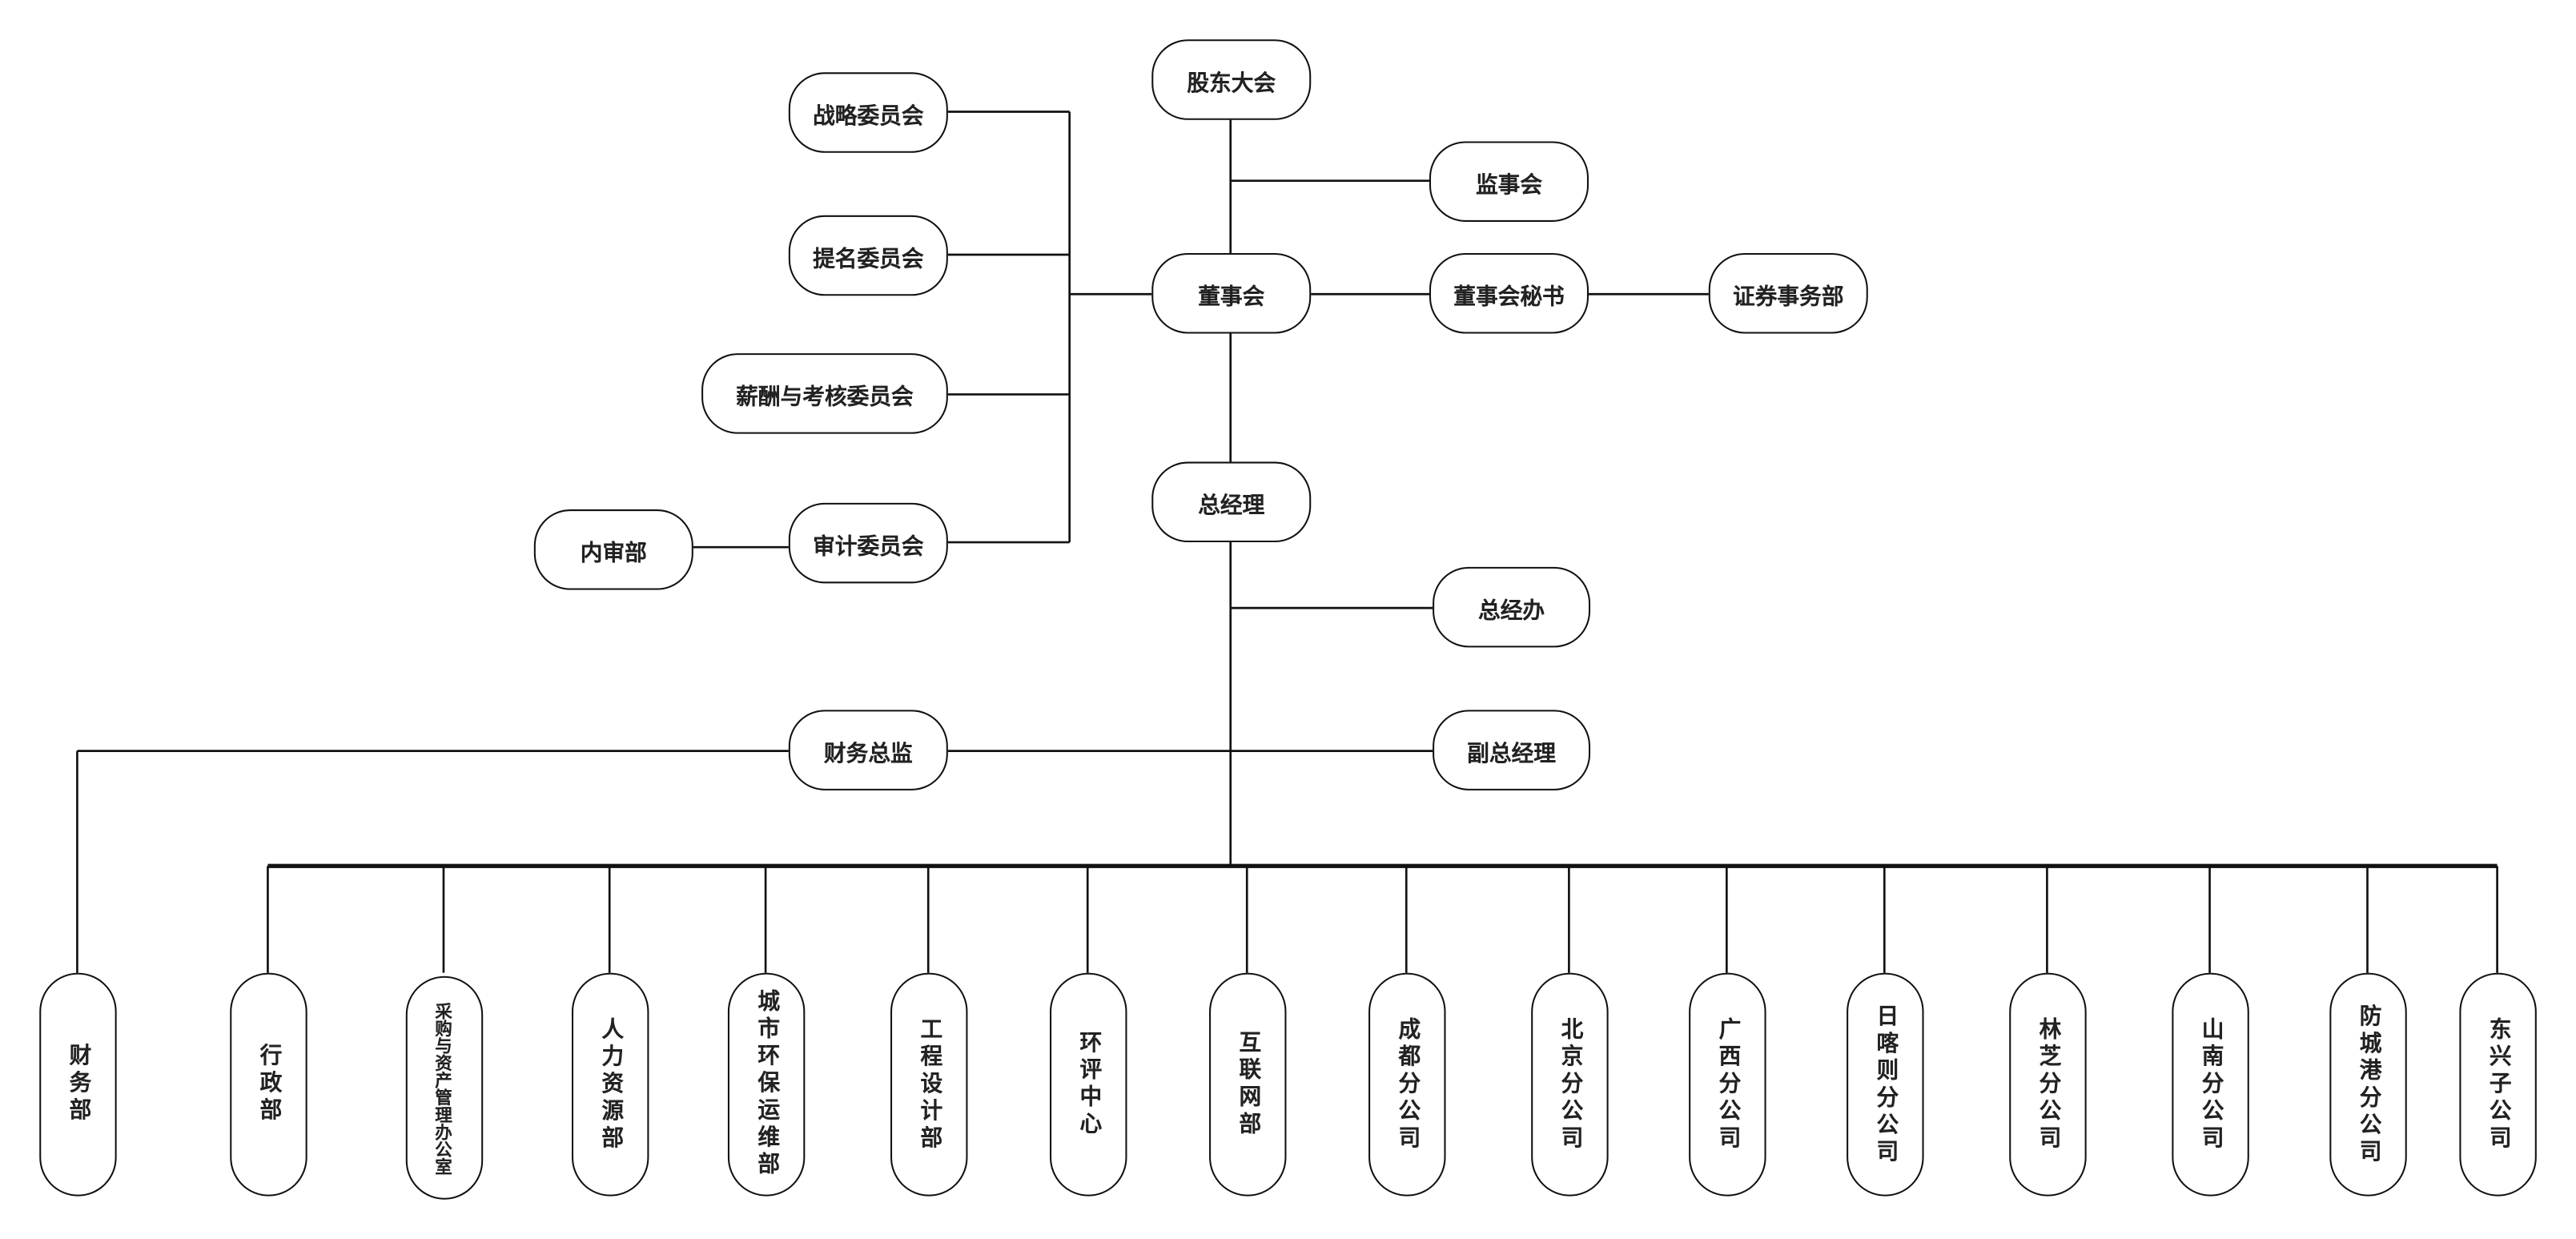 The image size is (2576, 1239). I want to click on department-label: 城市环保运维部, so click(765, 1084).